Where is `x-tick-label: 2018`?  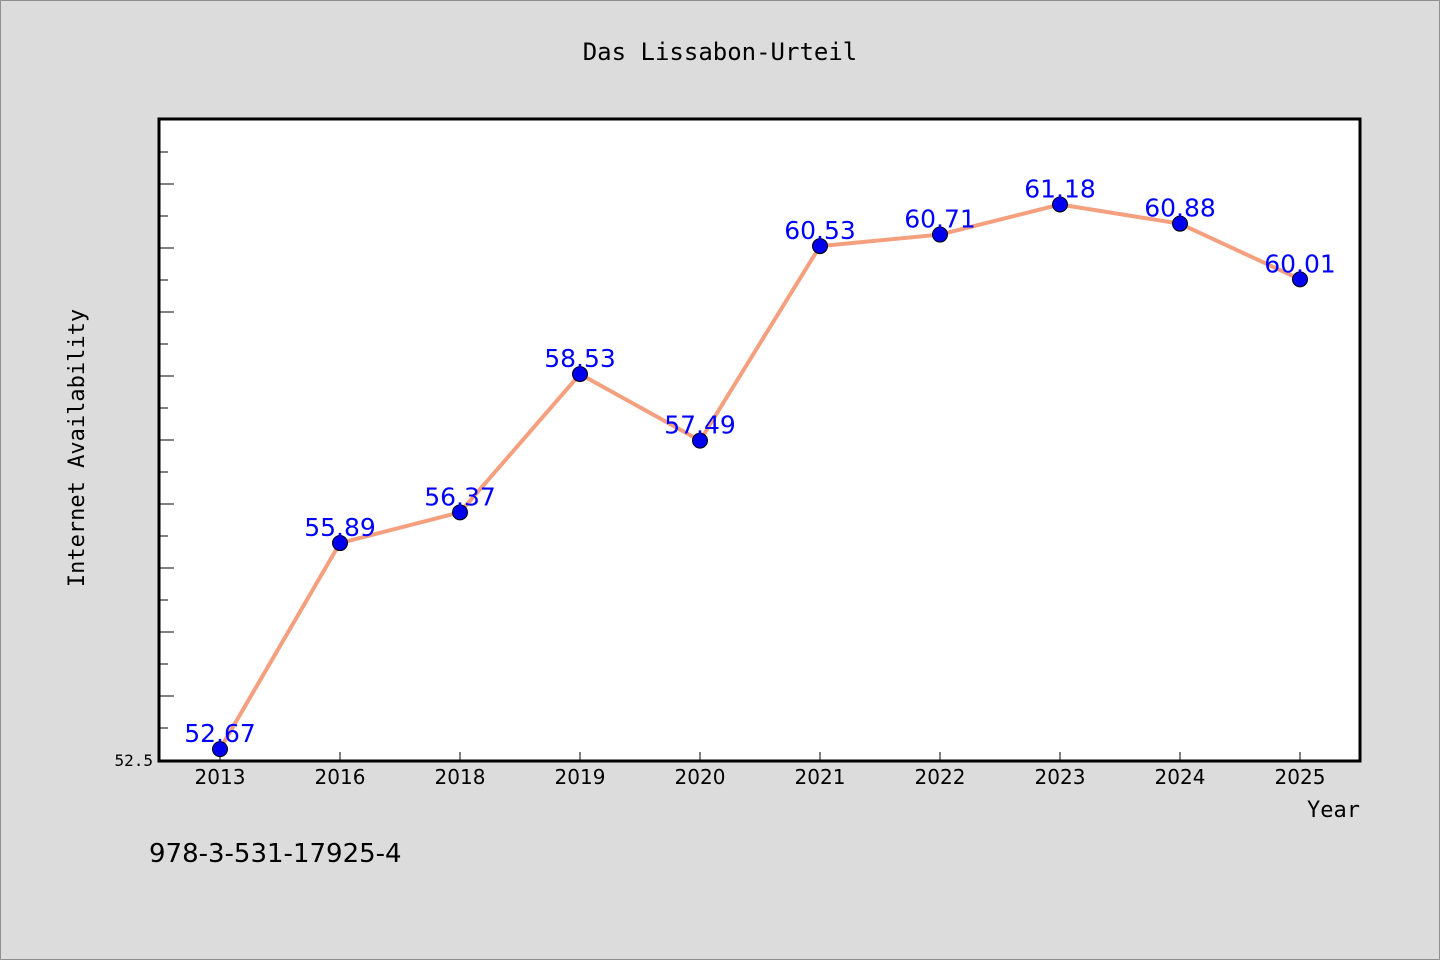
x-tick-label: 2018 is located at coordinates (460, 777).